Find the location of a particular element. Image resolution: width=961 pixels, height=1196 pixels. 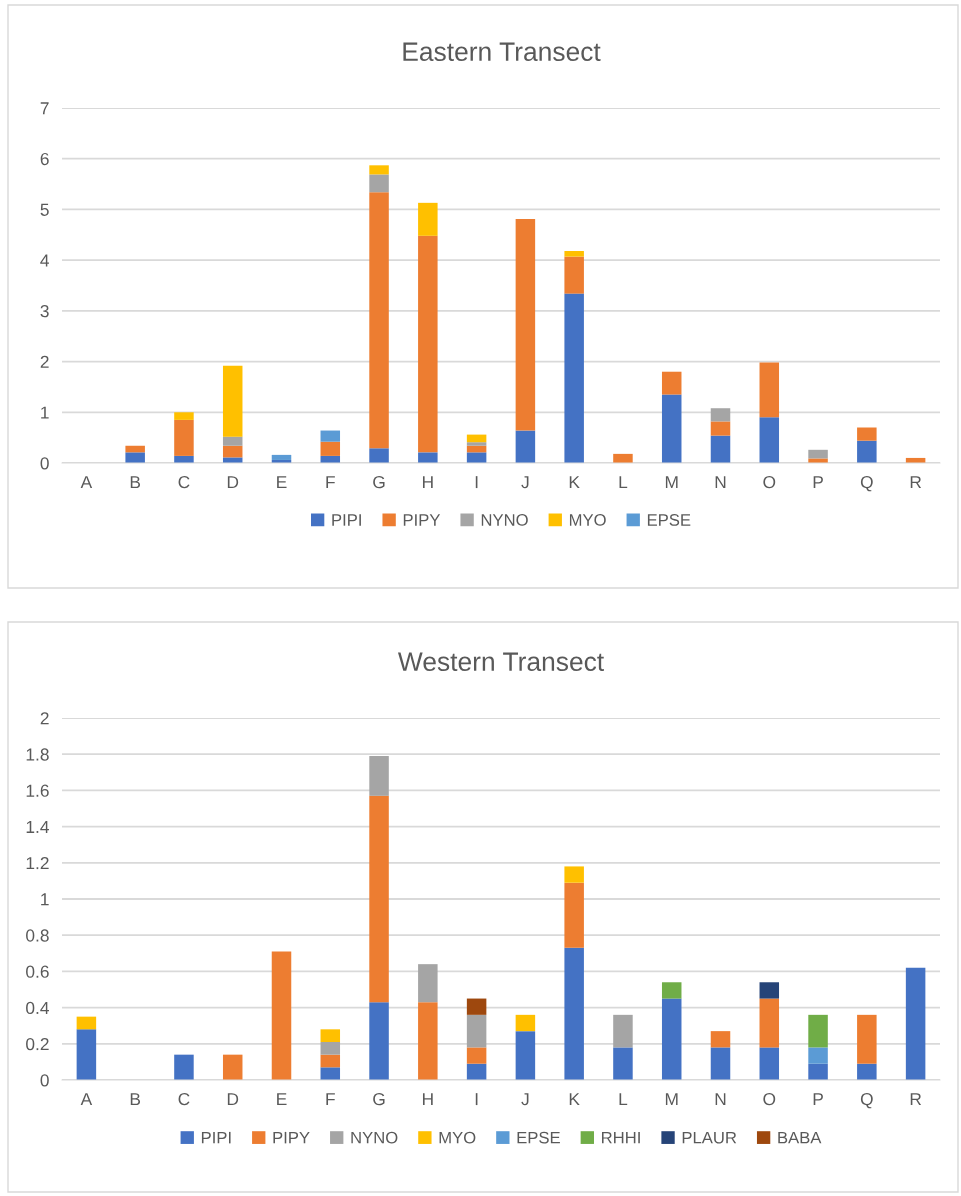

x-tick-label: K is located at coordinates (574, 1099).